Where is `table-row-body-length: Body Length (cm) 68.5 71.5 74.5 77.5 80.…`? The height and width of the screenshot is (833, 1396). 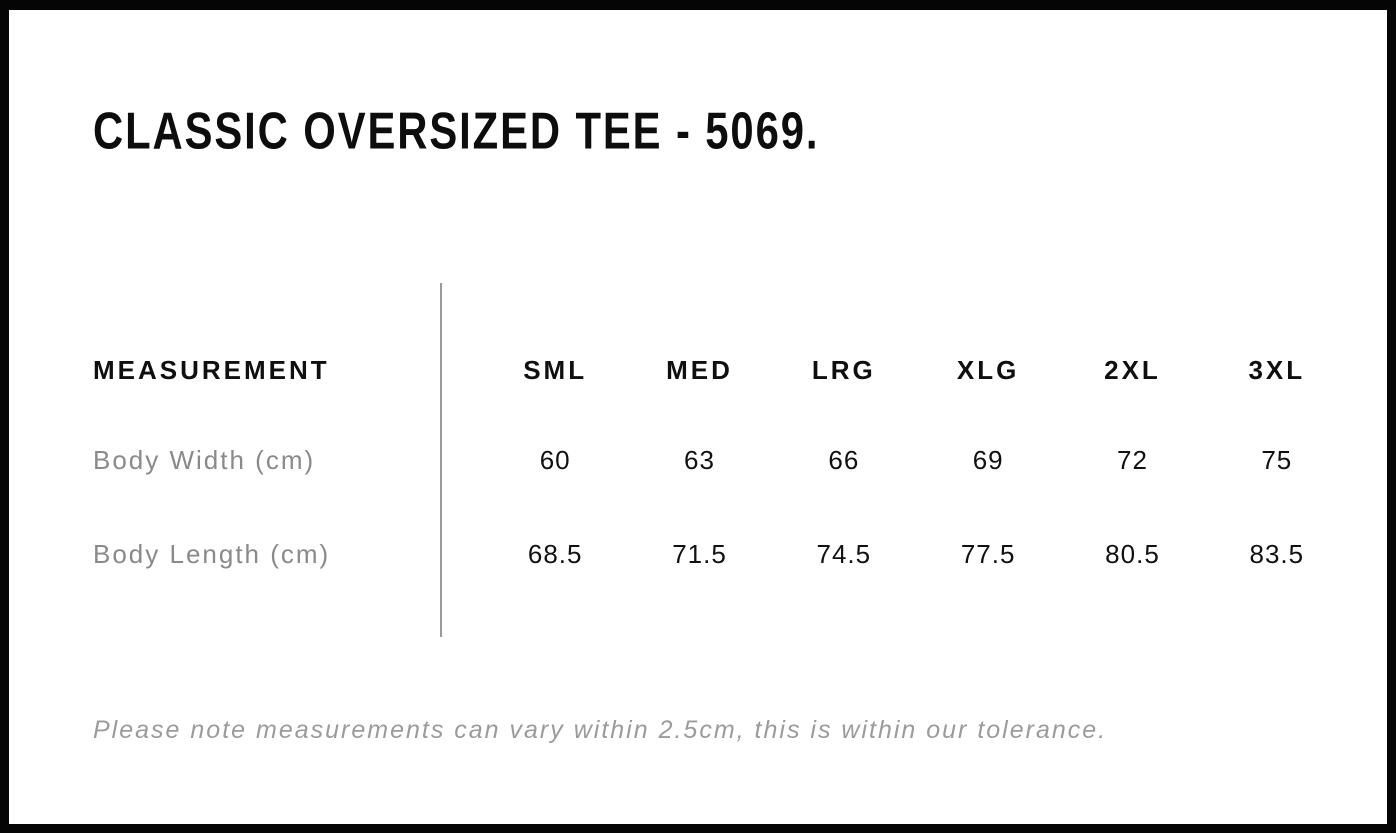
table-row-body-length: Body Length (cm) 68.5 71.5 74.5 77.5 80.… is located at coordinates (698, 554).